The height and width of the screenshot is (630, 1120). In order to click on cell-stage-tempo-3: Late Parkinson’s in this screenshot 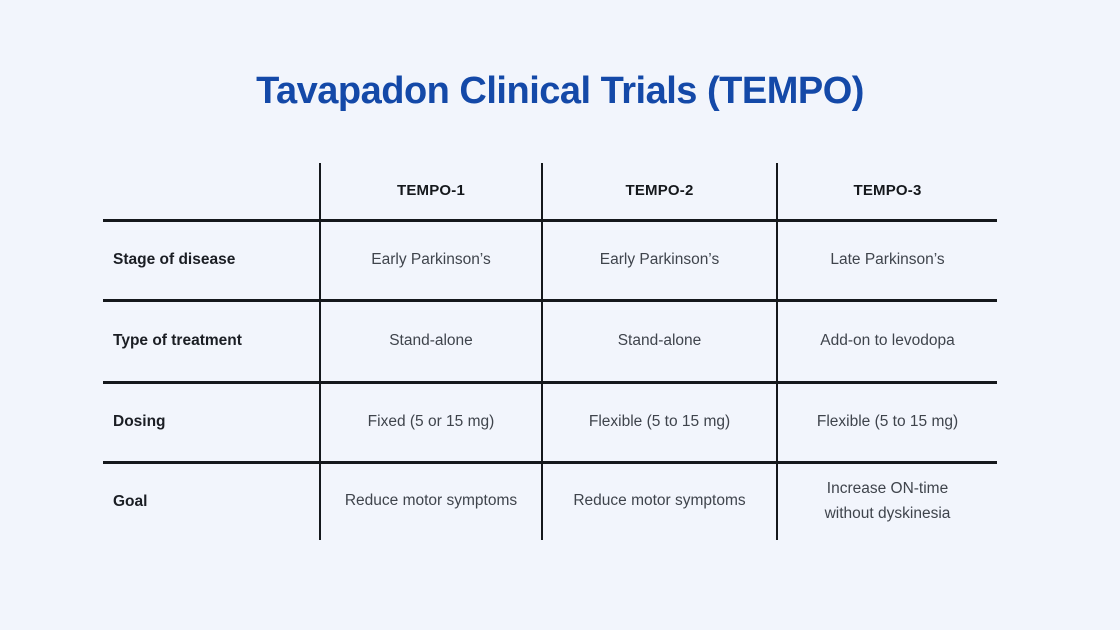, I will do `click(886, 261)`.